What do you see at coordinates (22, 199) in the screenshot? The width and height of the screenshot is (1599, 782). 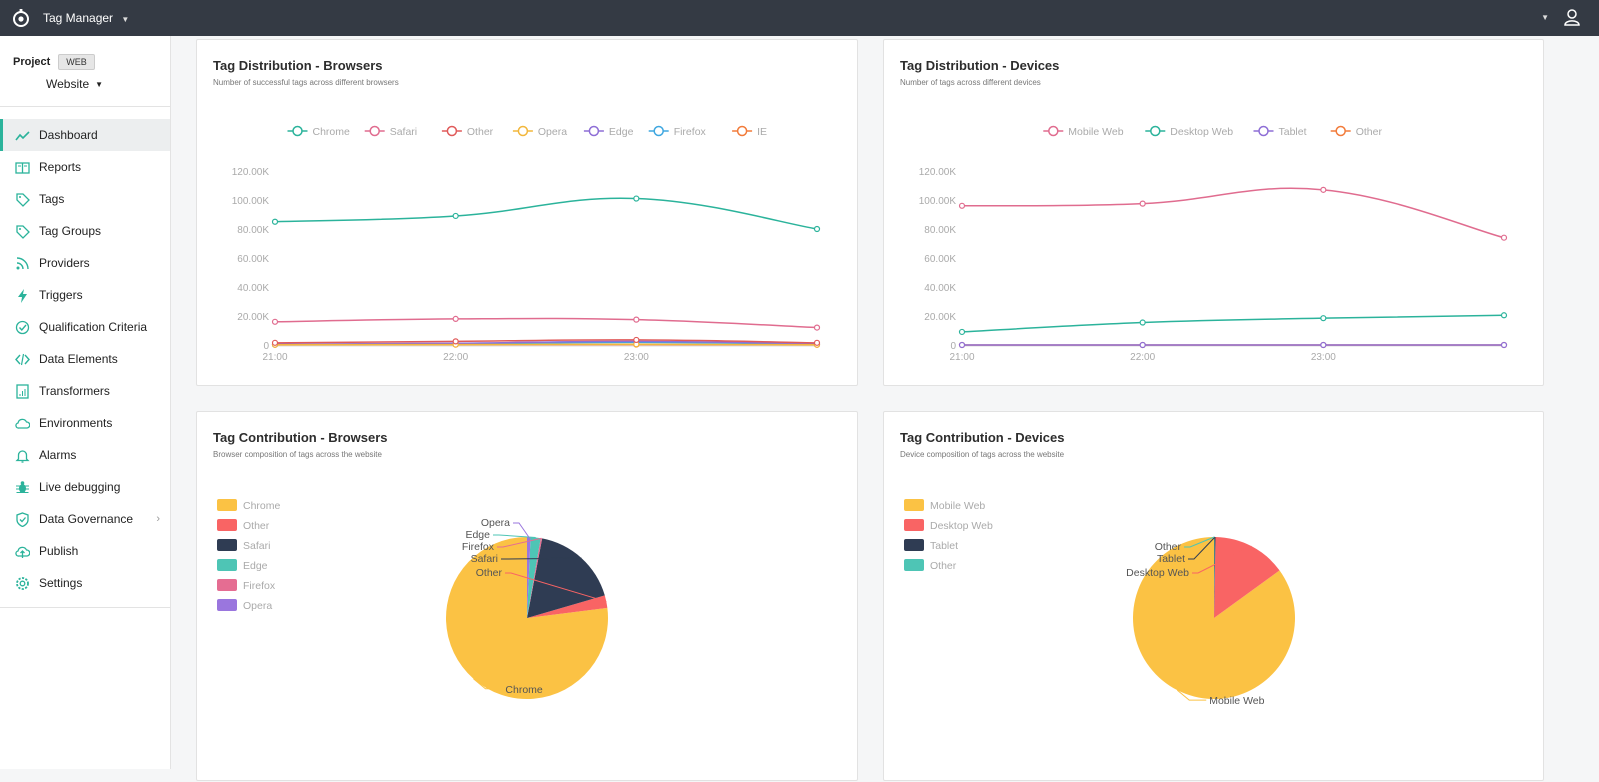 I see `tag-icon` at bounding box center [22, 199].